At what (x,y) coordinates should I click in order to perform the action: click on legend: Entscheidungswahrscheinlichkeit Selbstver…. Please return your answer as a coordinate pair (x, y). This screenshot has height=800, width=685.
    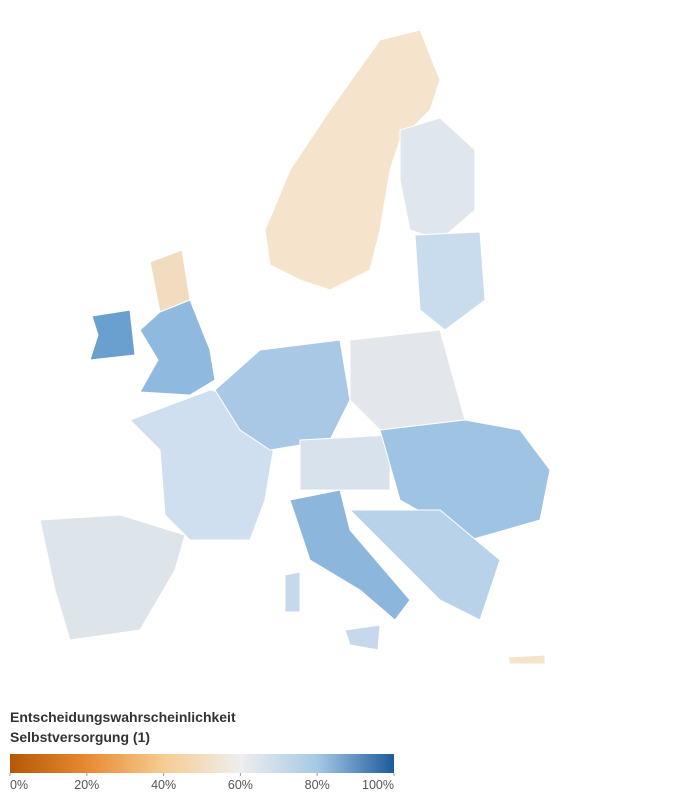
    Looking at the image, I should click on (202, 750).